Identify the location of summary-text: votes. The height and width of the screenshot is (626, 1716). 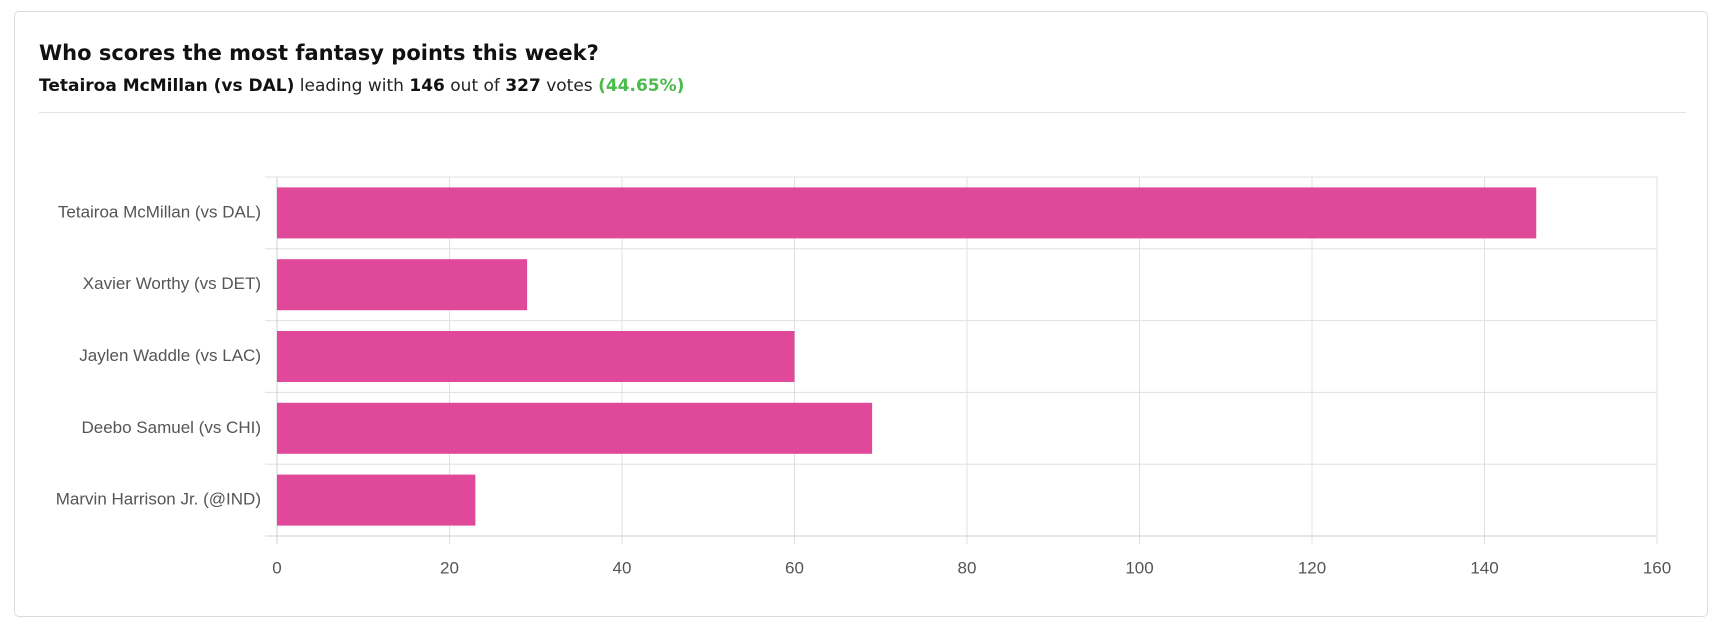
(569, 86).